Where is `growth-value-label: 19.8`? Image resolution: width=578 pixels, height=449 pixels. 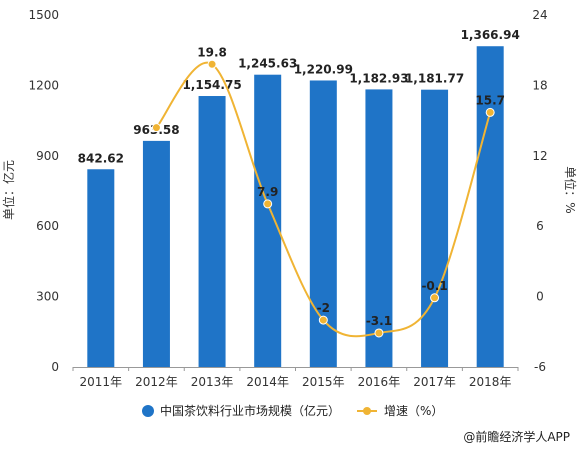
growth-value-label: 19.8 is located at coordinates (212, 52).